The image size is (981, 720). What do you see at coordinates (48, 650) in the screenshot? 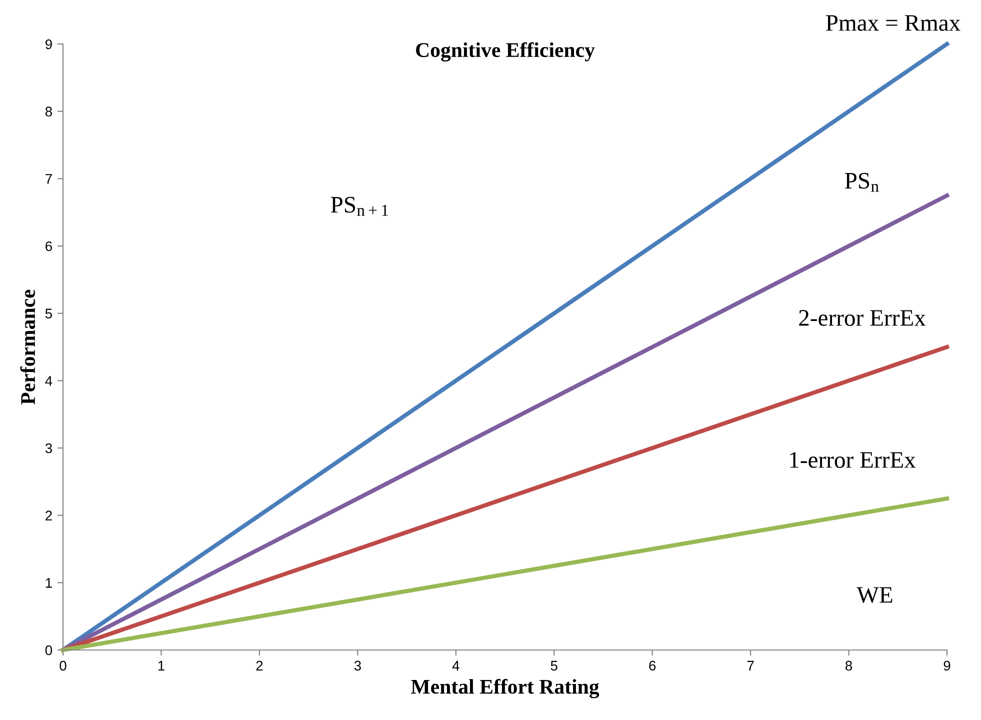
I see `y-tick-label: 0` at bounding box center [48, 650].